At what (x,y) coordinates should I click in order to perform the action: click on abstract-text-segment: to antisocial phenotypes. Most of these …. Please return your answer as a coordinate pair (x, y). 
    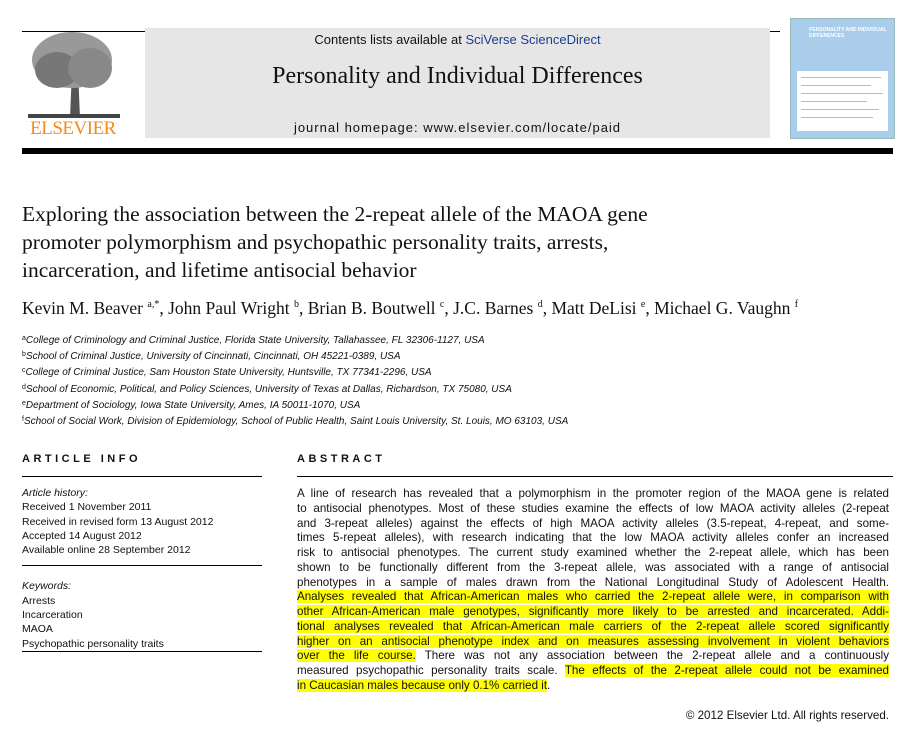
    Looking at the image, I should click on (593, 508).